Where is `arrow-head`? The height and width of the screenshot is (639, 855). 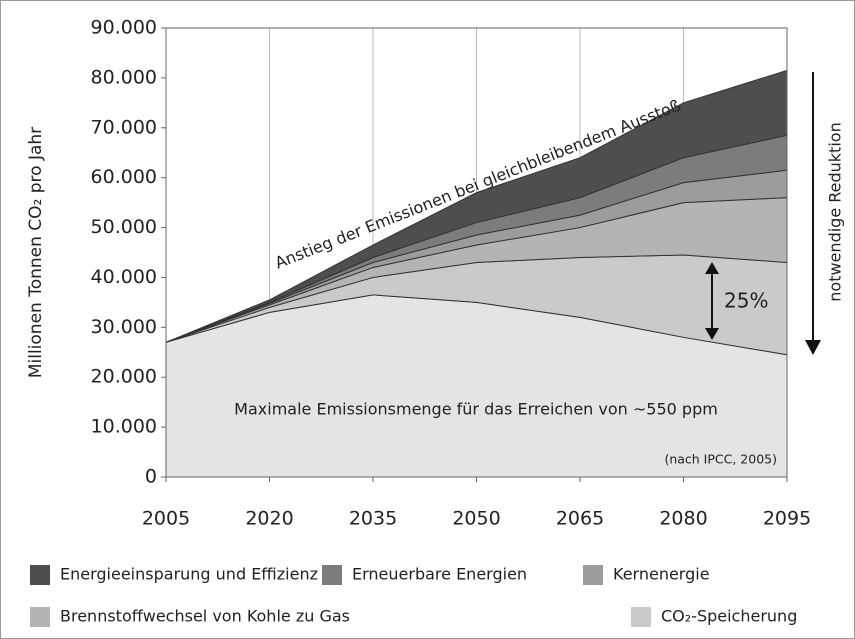
arrow-head is located at coordinates (813, 347).